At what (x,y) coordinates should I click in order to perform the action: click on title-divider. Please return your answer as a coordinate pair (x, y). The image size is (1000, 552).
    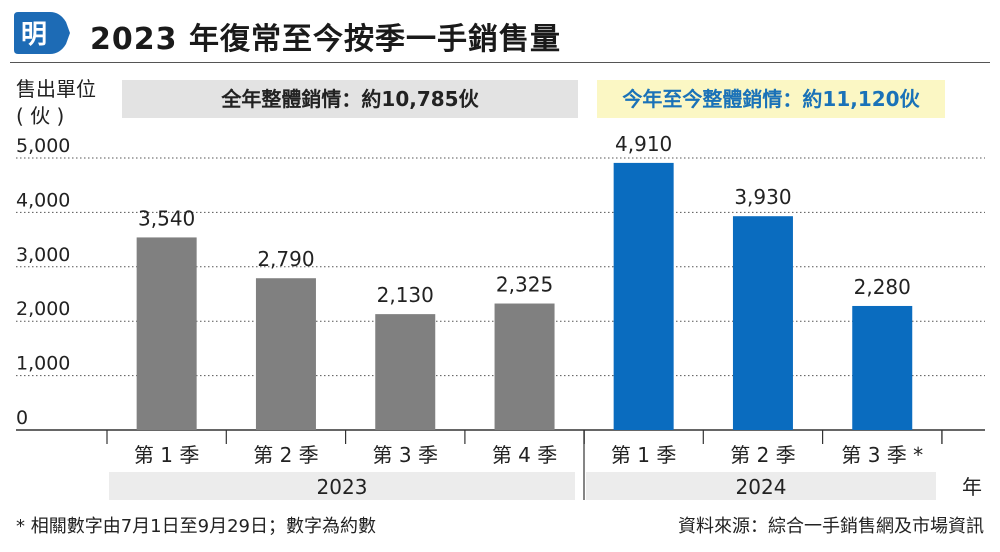
    Looking at the image, I should click on (500, 62).